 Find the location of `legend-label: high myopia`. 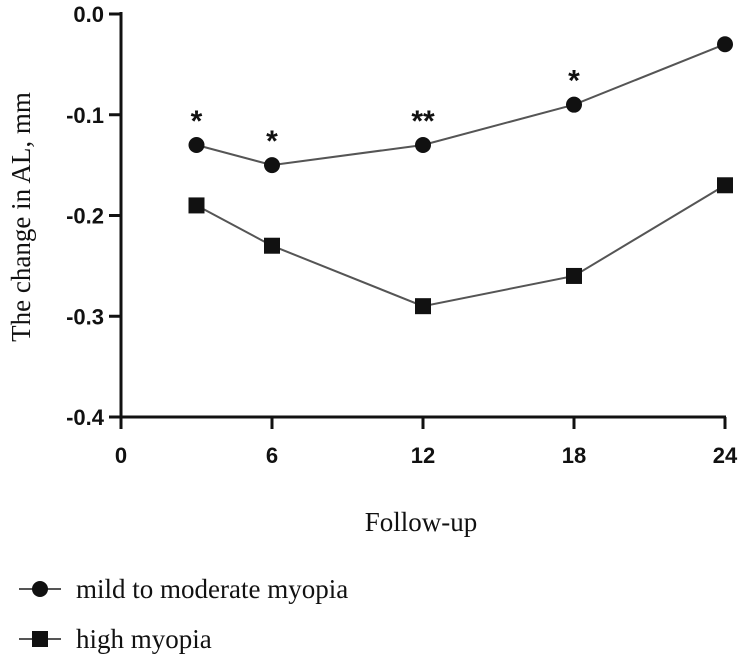

legend-label: high myopia is located at coordinates (144, 639).